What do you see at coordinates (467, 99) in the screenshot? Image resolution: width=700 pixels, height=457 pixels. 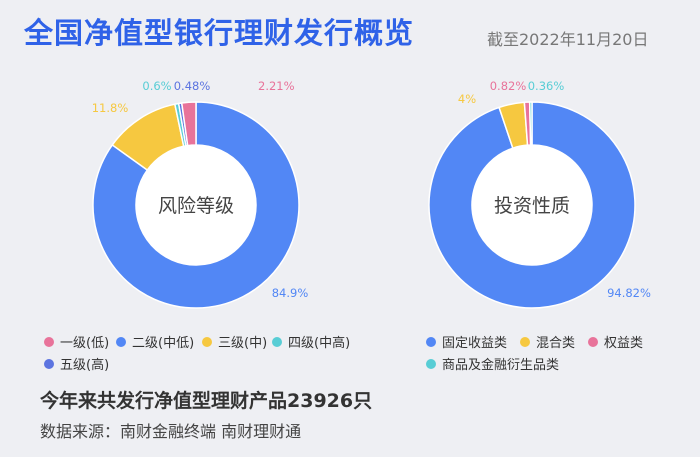 I see `data-label-1: 4%` at bounding box center [467, 99].